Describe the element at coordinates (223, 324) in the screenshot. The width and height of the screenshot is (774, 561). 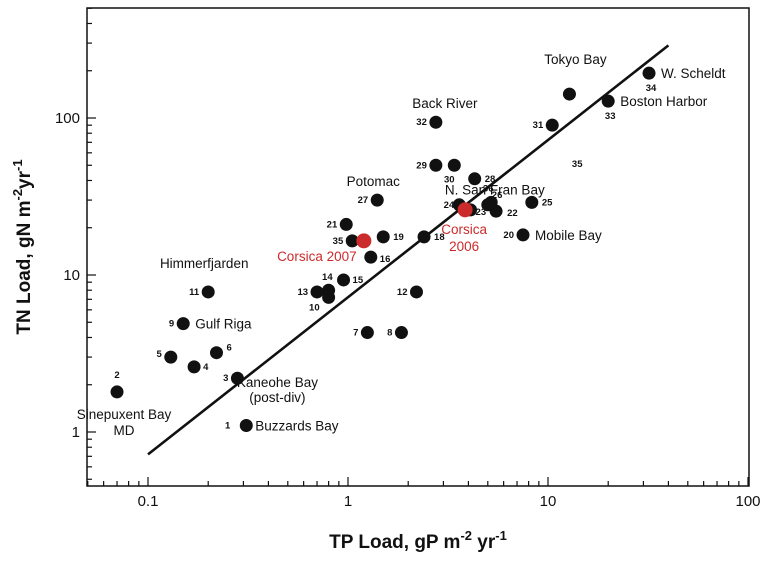
I see `point-name-label: Gulf Riga` at that location.